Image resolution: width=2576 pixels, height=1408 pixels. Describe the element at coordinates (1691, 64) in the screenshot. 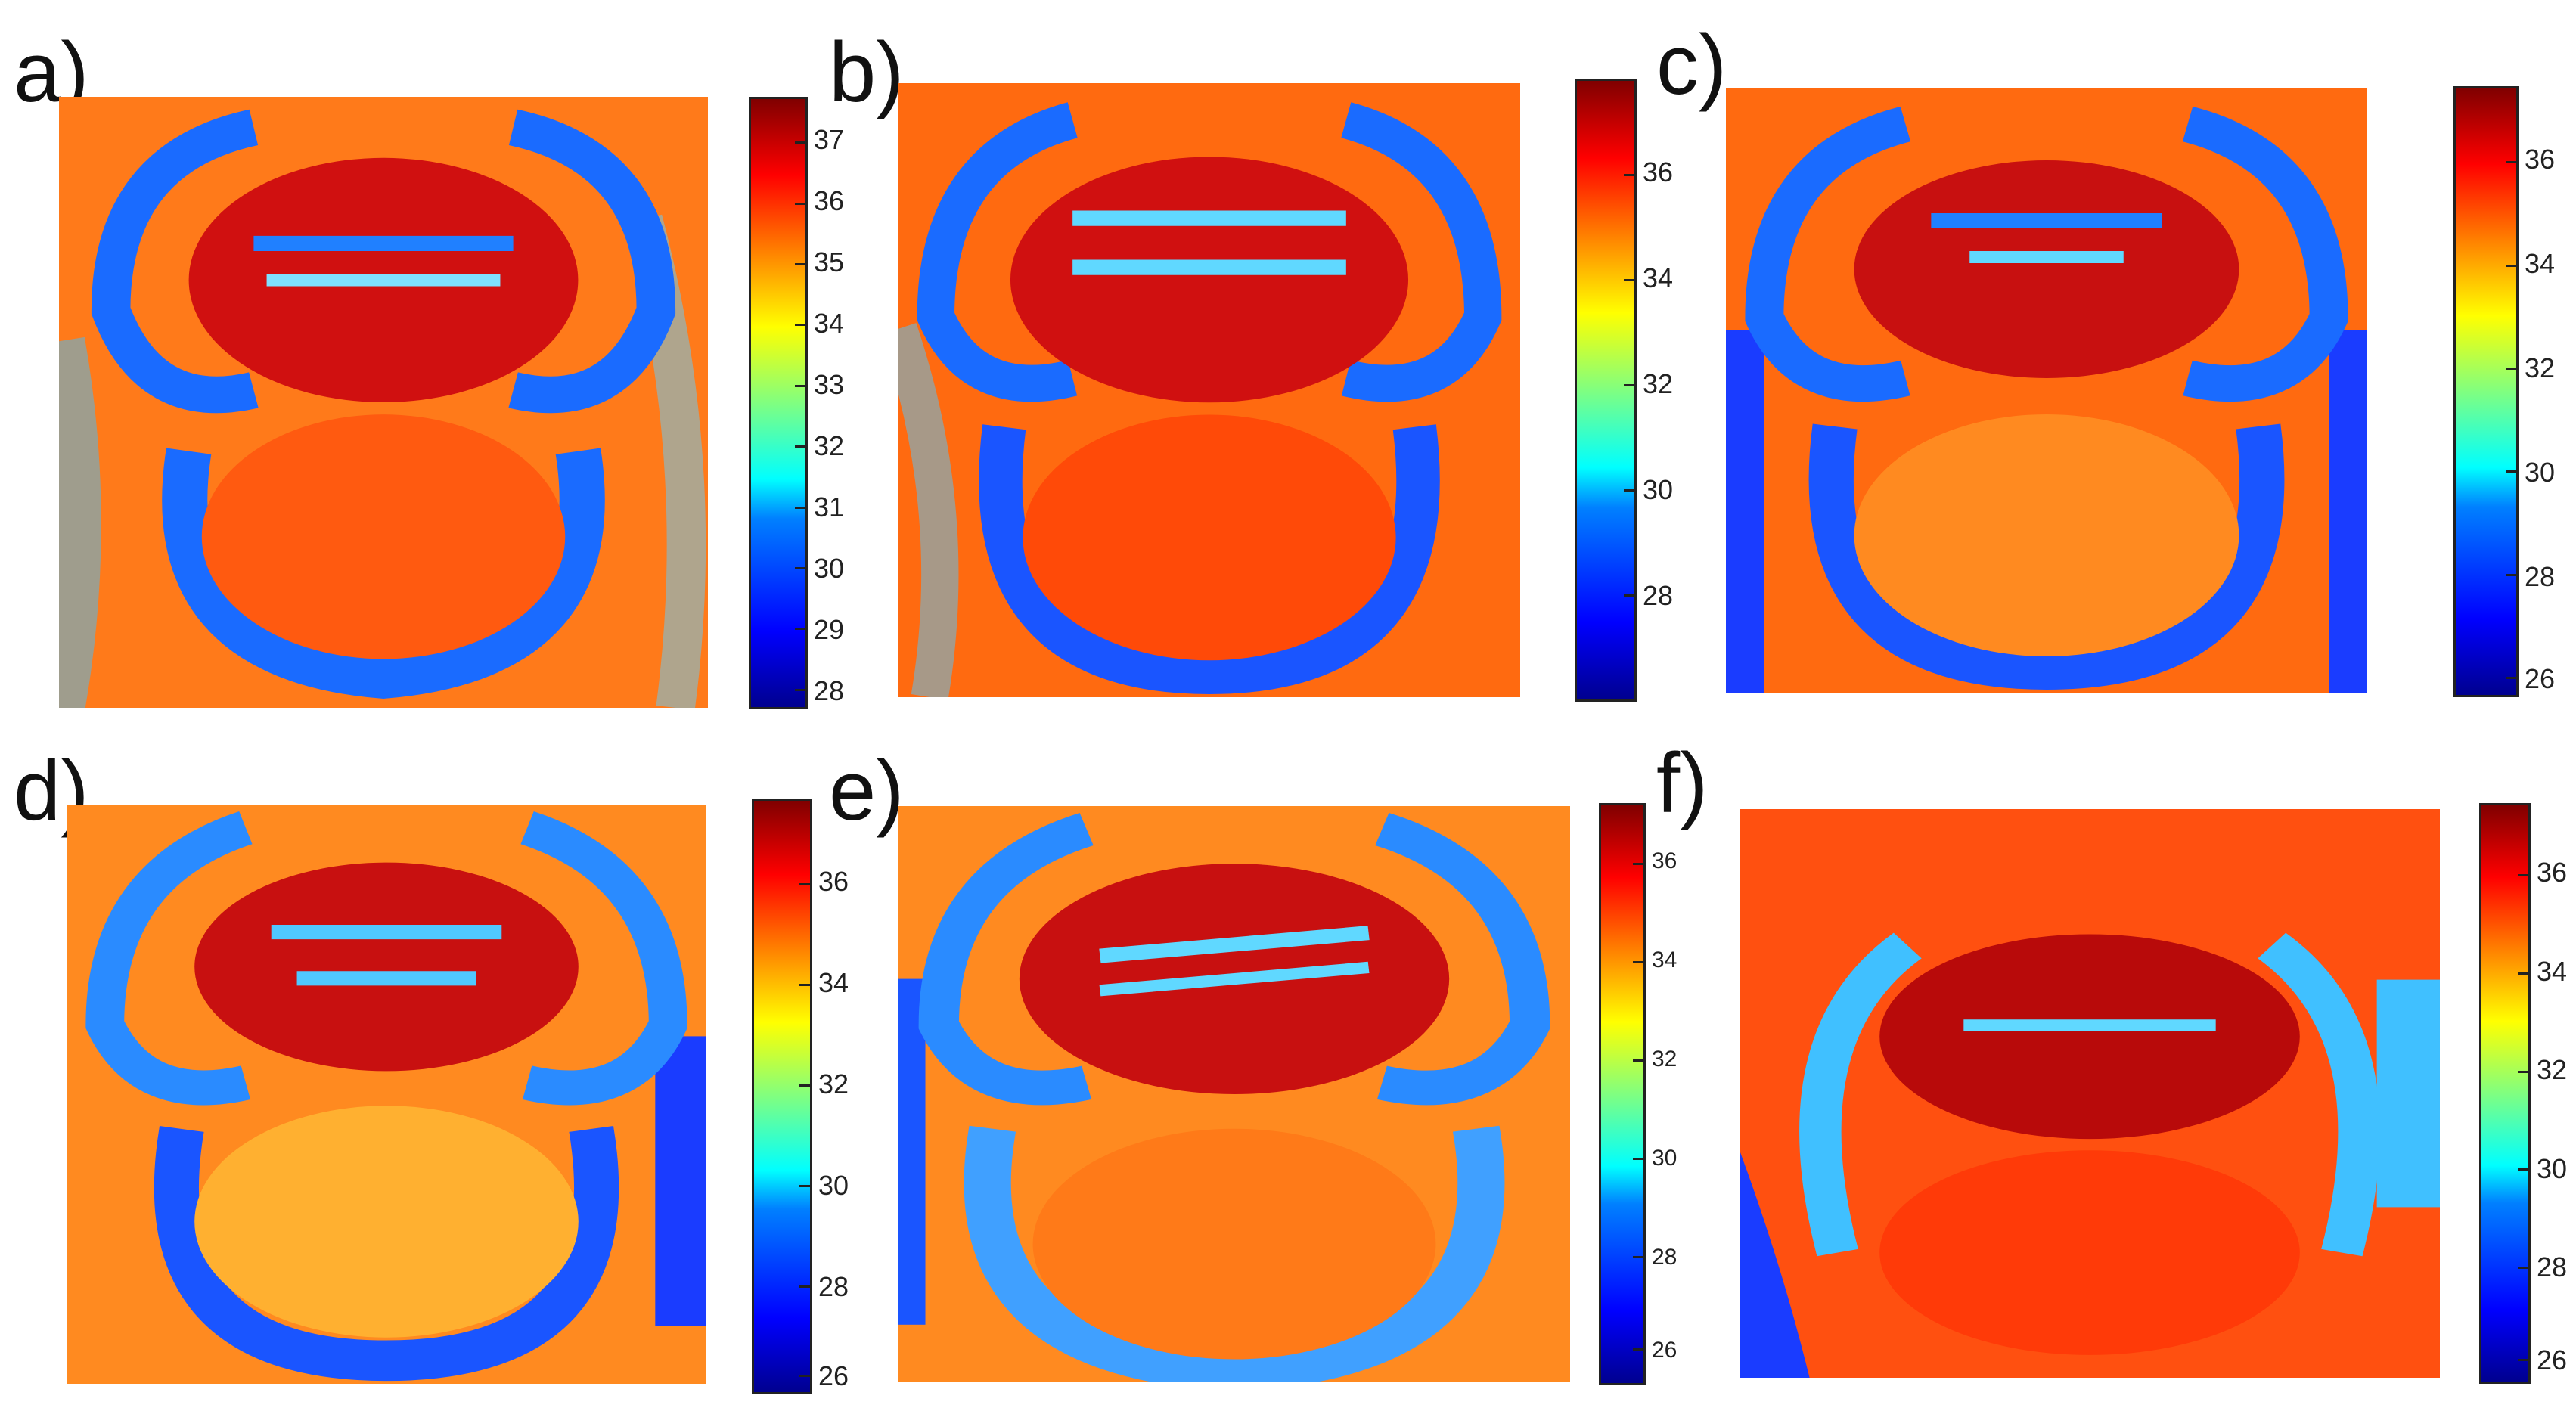

I see `panel-label: c)` at that location.